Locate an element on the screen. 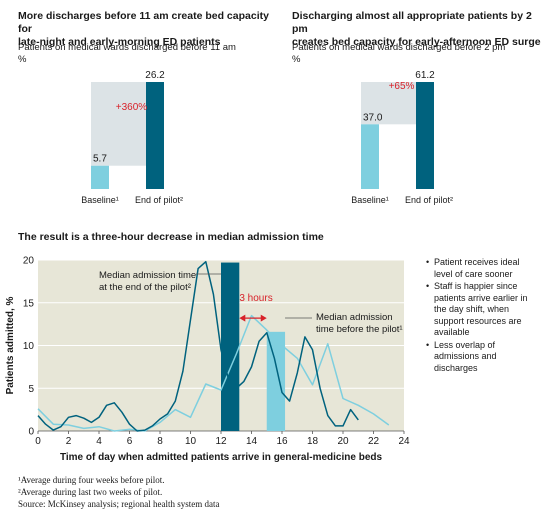 The image size is (545, 518). x-tick-label: 8 is located at coordinates (160, 441).